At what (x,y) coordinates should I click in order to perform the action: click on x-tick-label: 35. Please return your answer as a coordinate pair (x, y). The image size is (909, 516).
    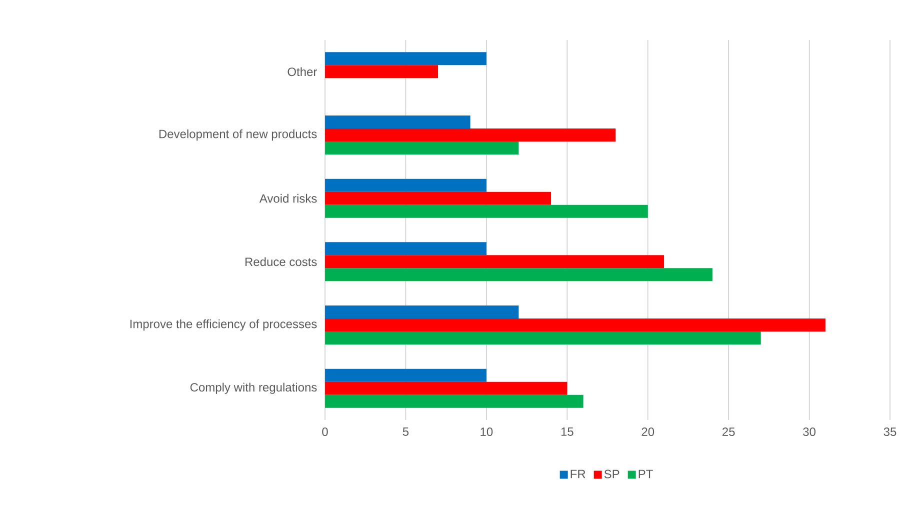
    Looking at the image, I should click on (890, 432).